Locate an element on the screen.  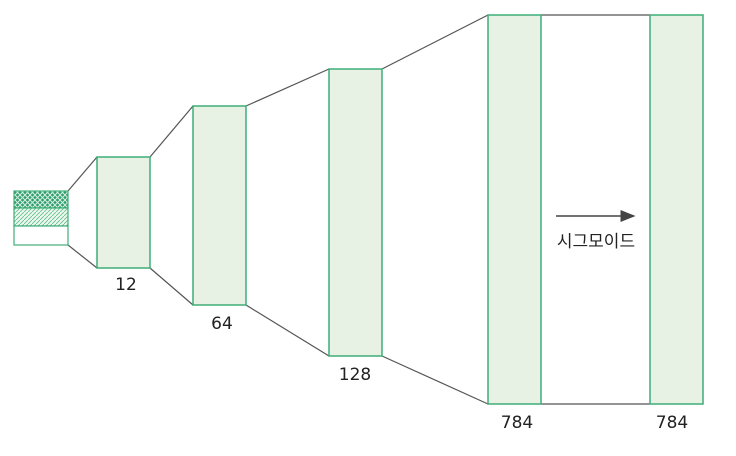
layer-label: 12 is located at coordinates (126, 285).